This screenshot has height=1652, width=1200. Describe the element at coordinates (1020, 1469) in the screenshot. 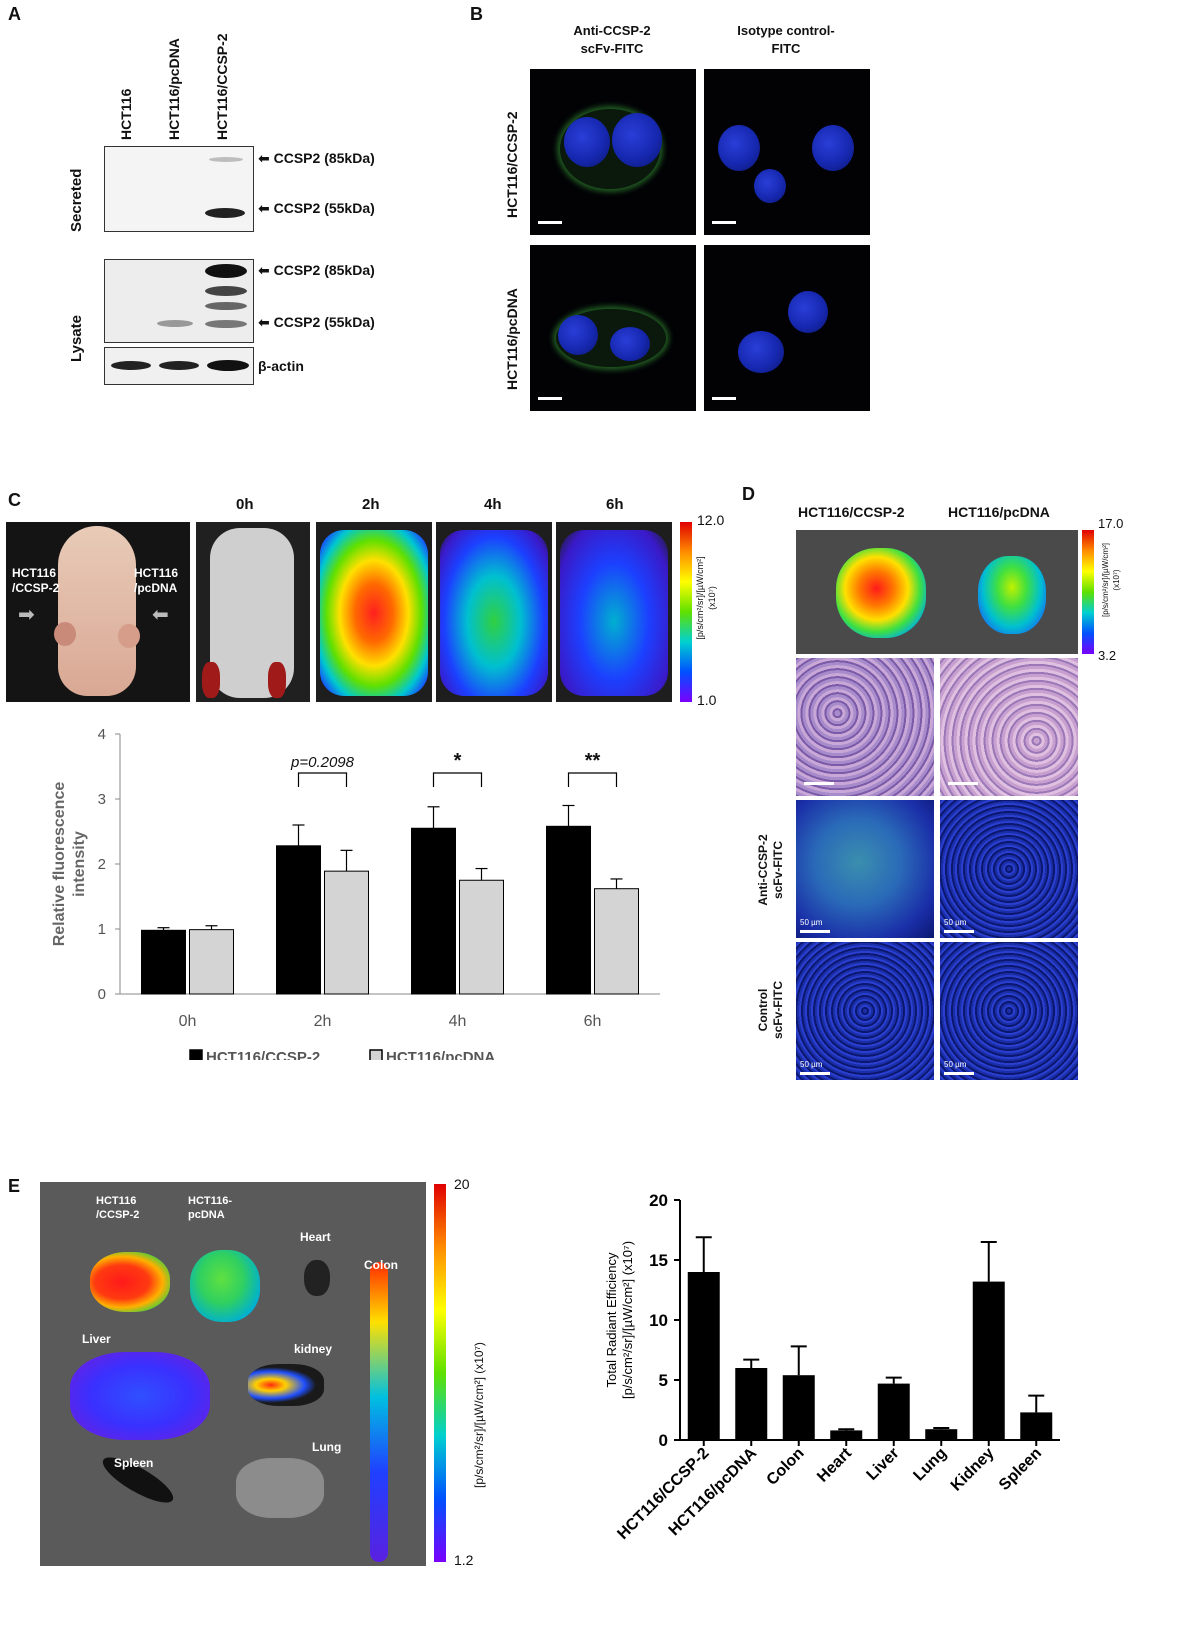

I see `x-tick-label: Spleen` at that location.